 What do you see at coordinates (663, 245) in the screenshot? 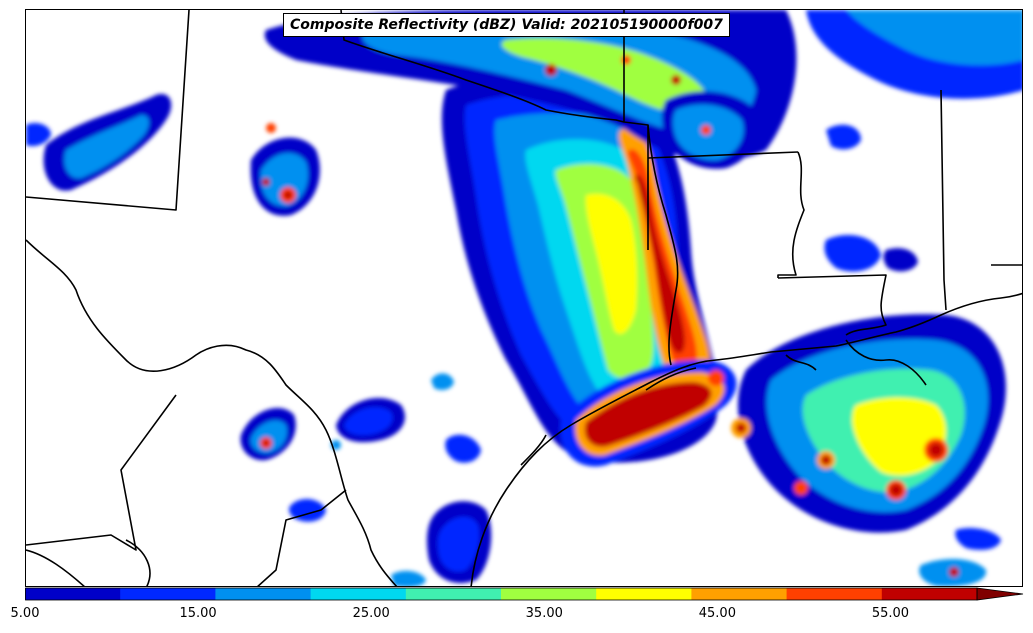
I see `border-tx-la` at bounding box center [663, 245].